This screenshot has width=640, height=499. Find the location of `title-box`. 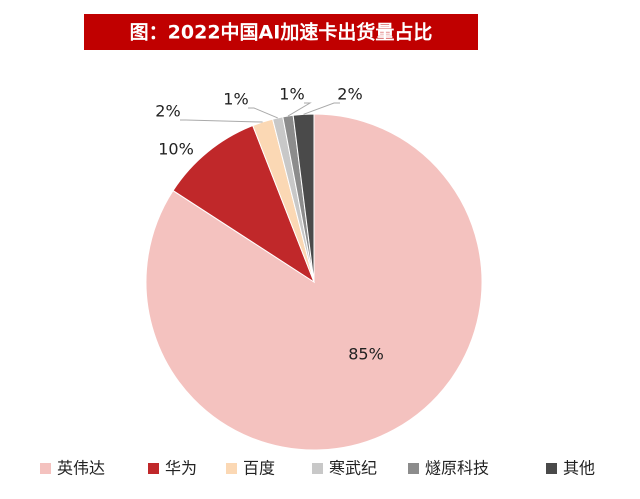

title-box is located at coordinates (281, 32).